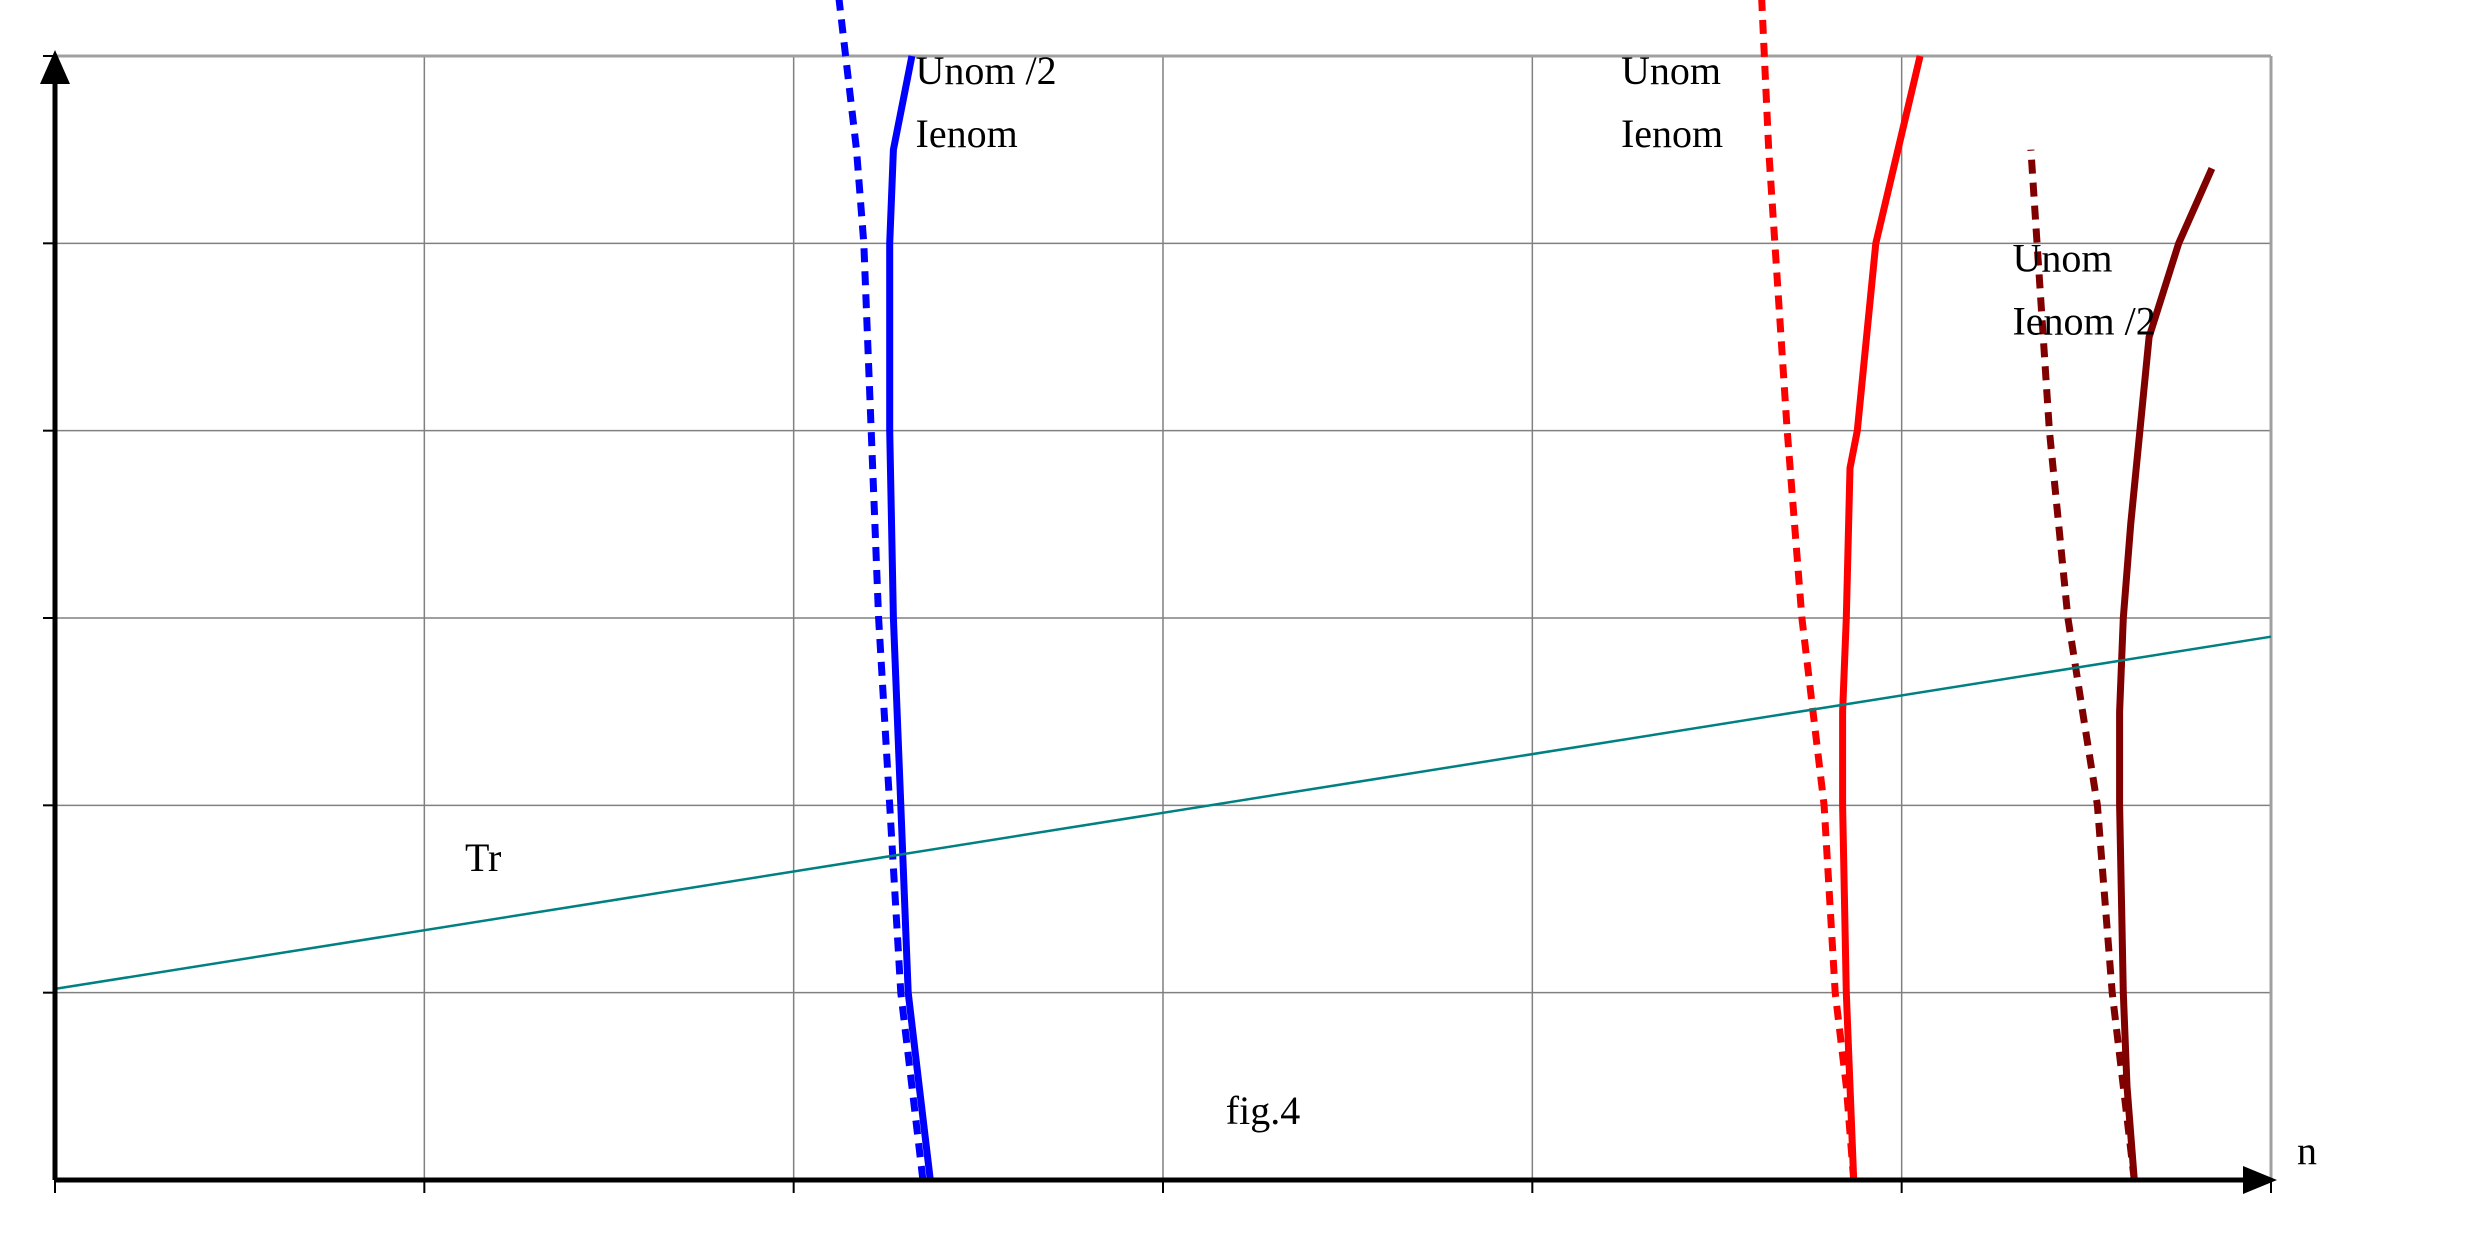  I want to click on series-line-unom-ienom-2-measured, so click(2166, 673).